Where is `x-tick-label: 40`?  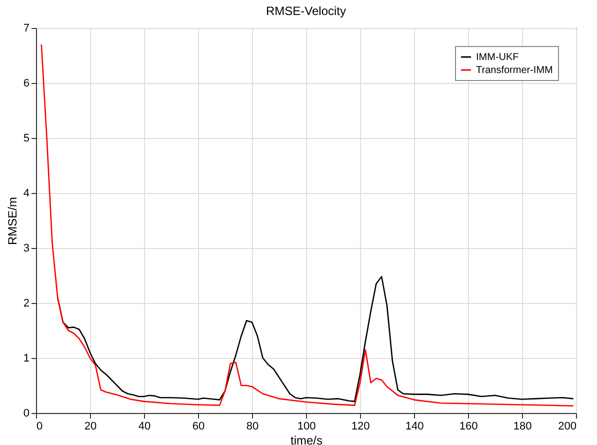 x-tick-label: 40 is located at coordinates (144, 426).